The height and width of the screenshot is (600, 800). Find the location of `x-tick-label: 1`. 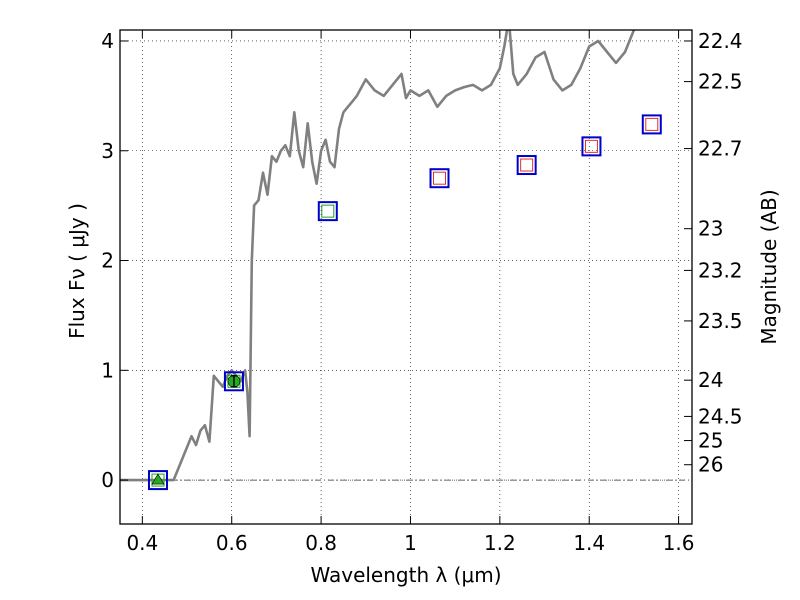

x-tick-label: 1 is located at coordinates (410, 543).